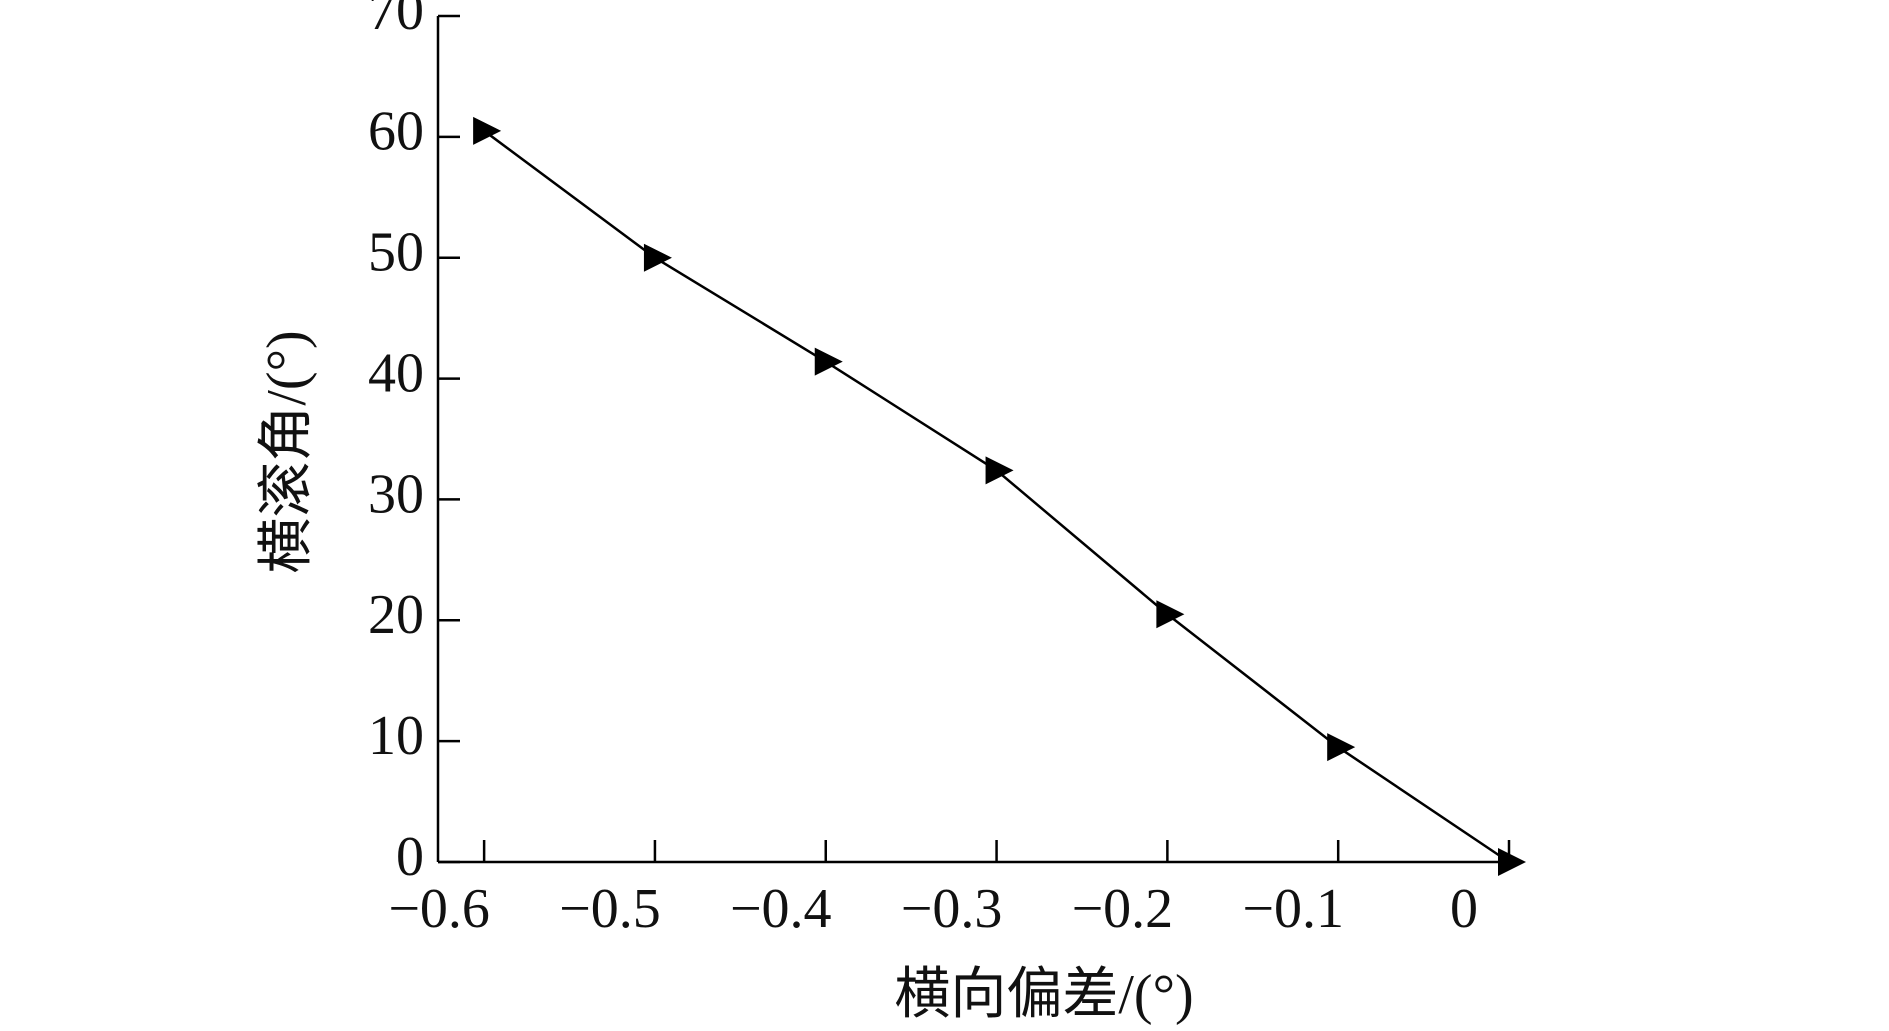 Image resolution: width=1889 pixels, height=1031 pixels. I want to click on y-tick-label: 10, so click(396, 736).